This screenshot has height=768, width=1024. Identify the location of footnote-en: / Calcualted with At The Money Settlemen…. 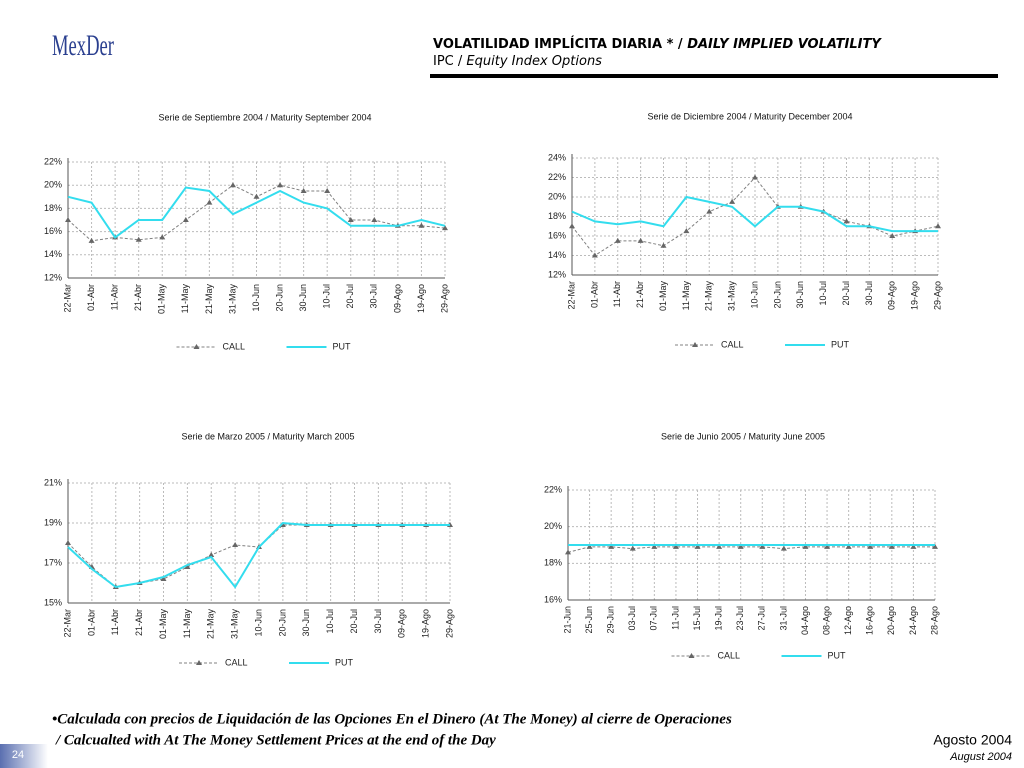
(275, 740).